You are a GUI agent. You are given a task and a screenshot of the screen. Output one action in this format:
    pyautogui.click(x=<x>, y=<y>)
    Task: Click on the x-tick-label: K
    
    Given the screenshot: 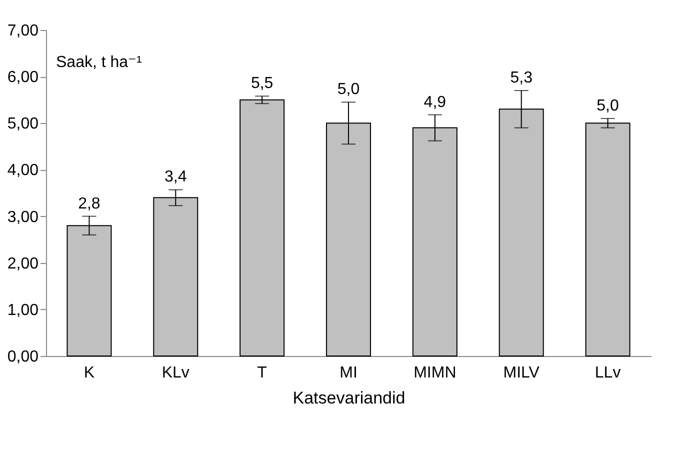 What is the action you would take?
    pyautogui.click(x=89, y=373)
    